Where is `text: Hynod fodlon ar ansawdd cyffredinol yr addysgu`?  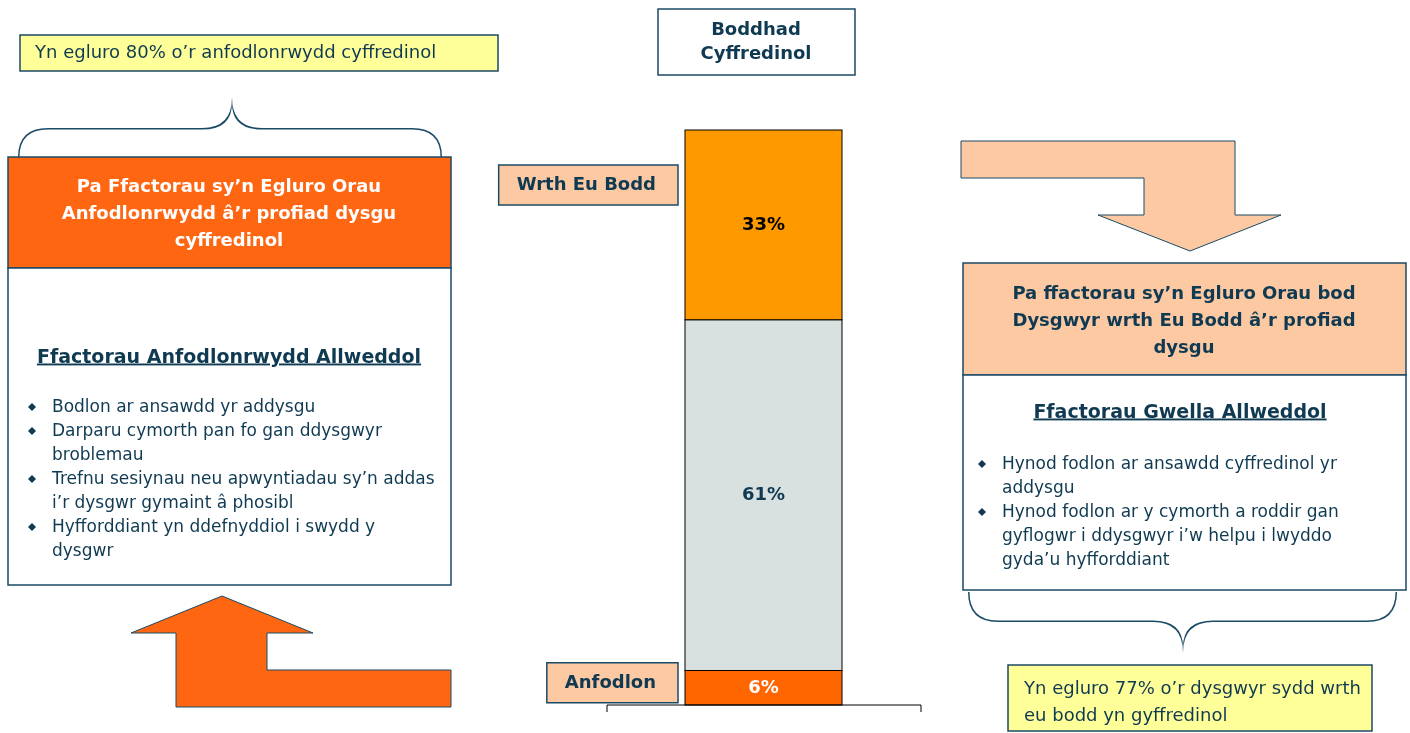
text: Hynod fodlon ar ansawdd cyffredinol yr addysgu is located at coordinates (1169, 475).